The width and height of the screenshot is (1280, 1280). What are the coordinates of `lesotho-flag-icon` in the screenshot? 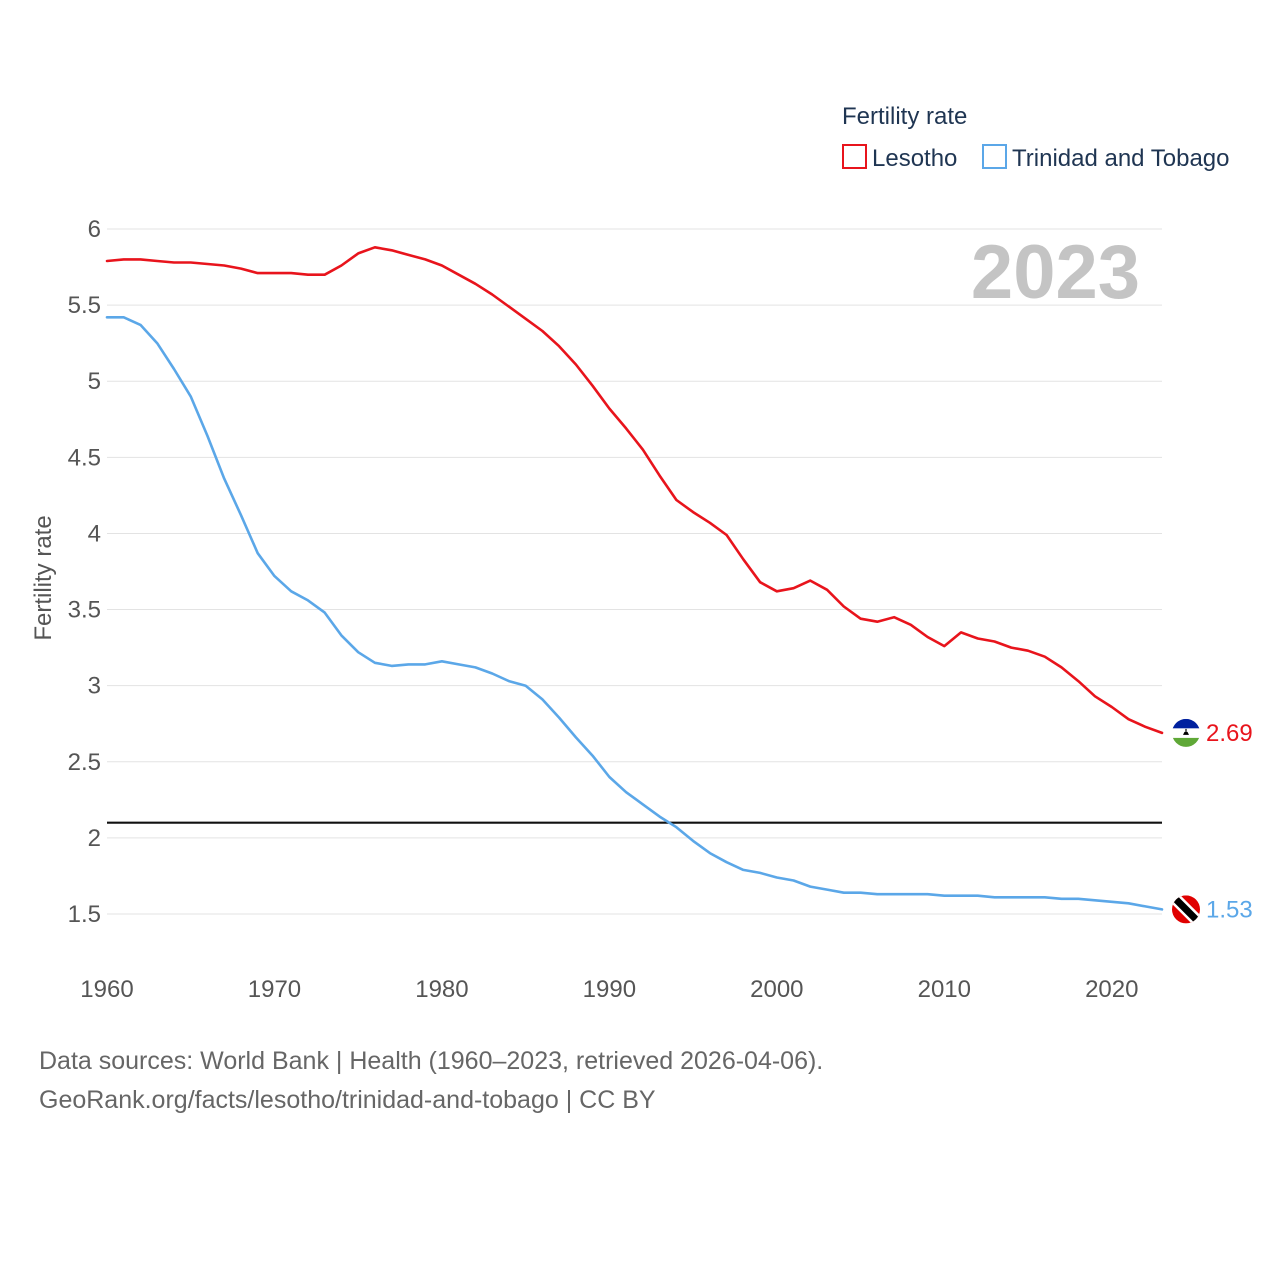 It's located at (1186, 732).